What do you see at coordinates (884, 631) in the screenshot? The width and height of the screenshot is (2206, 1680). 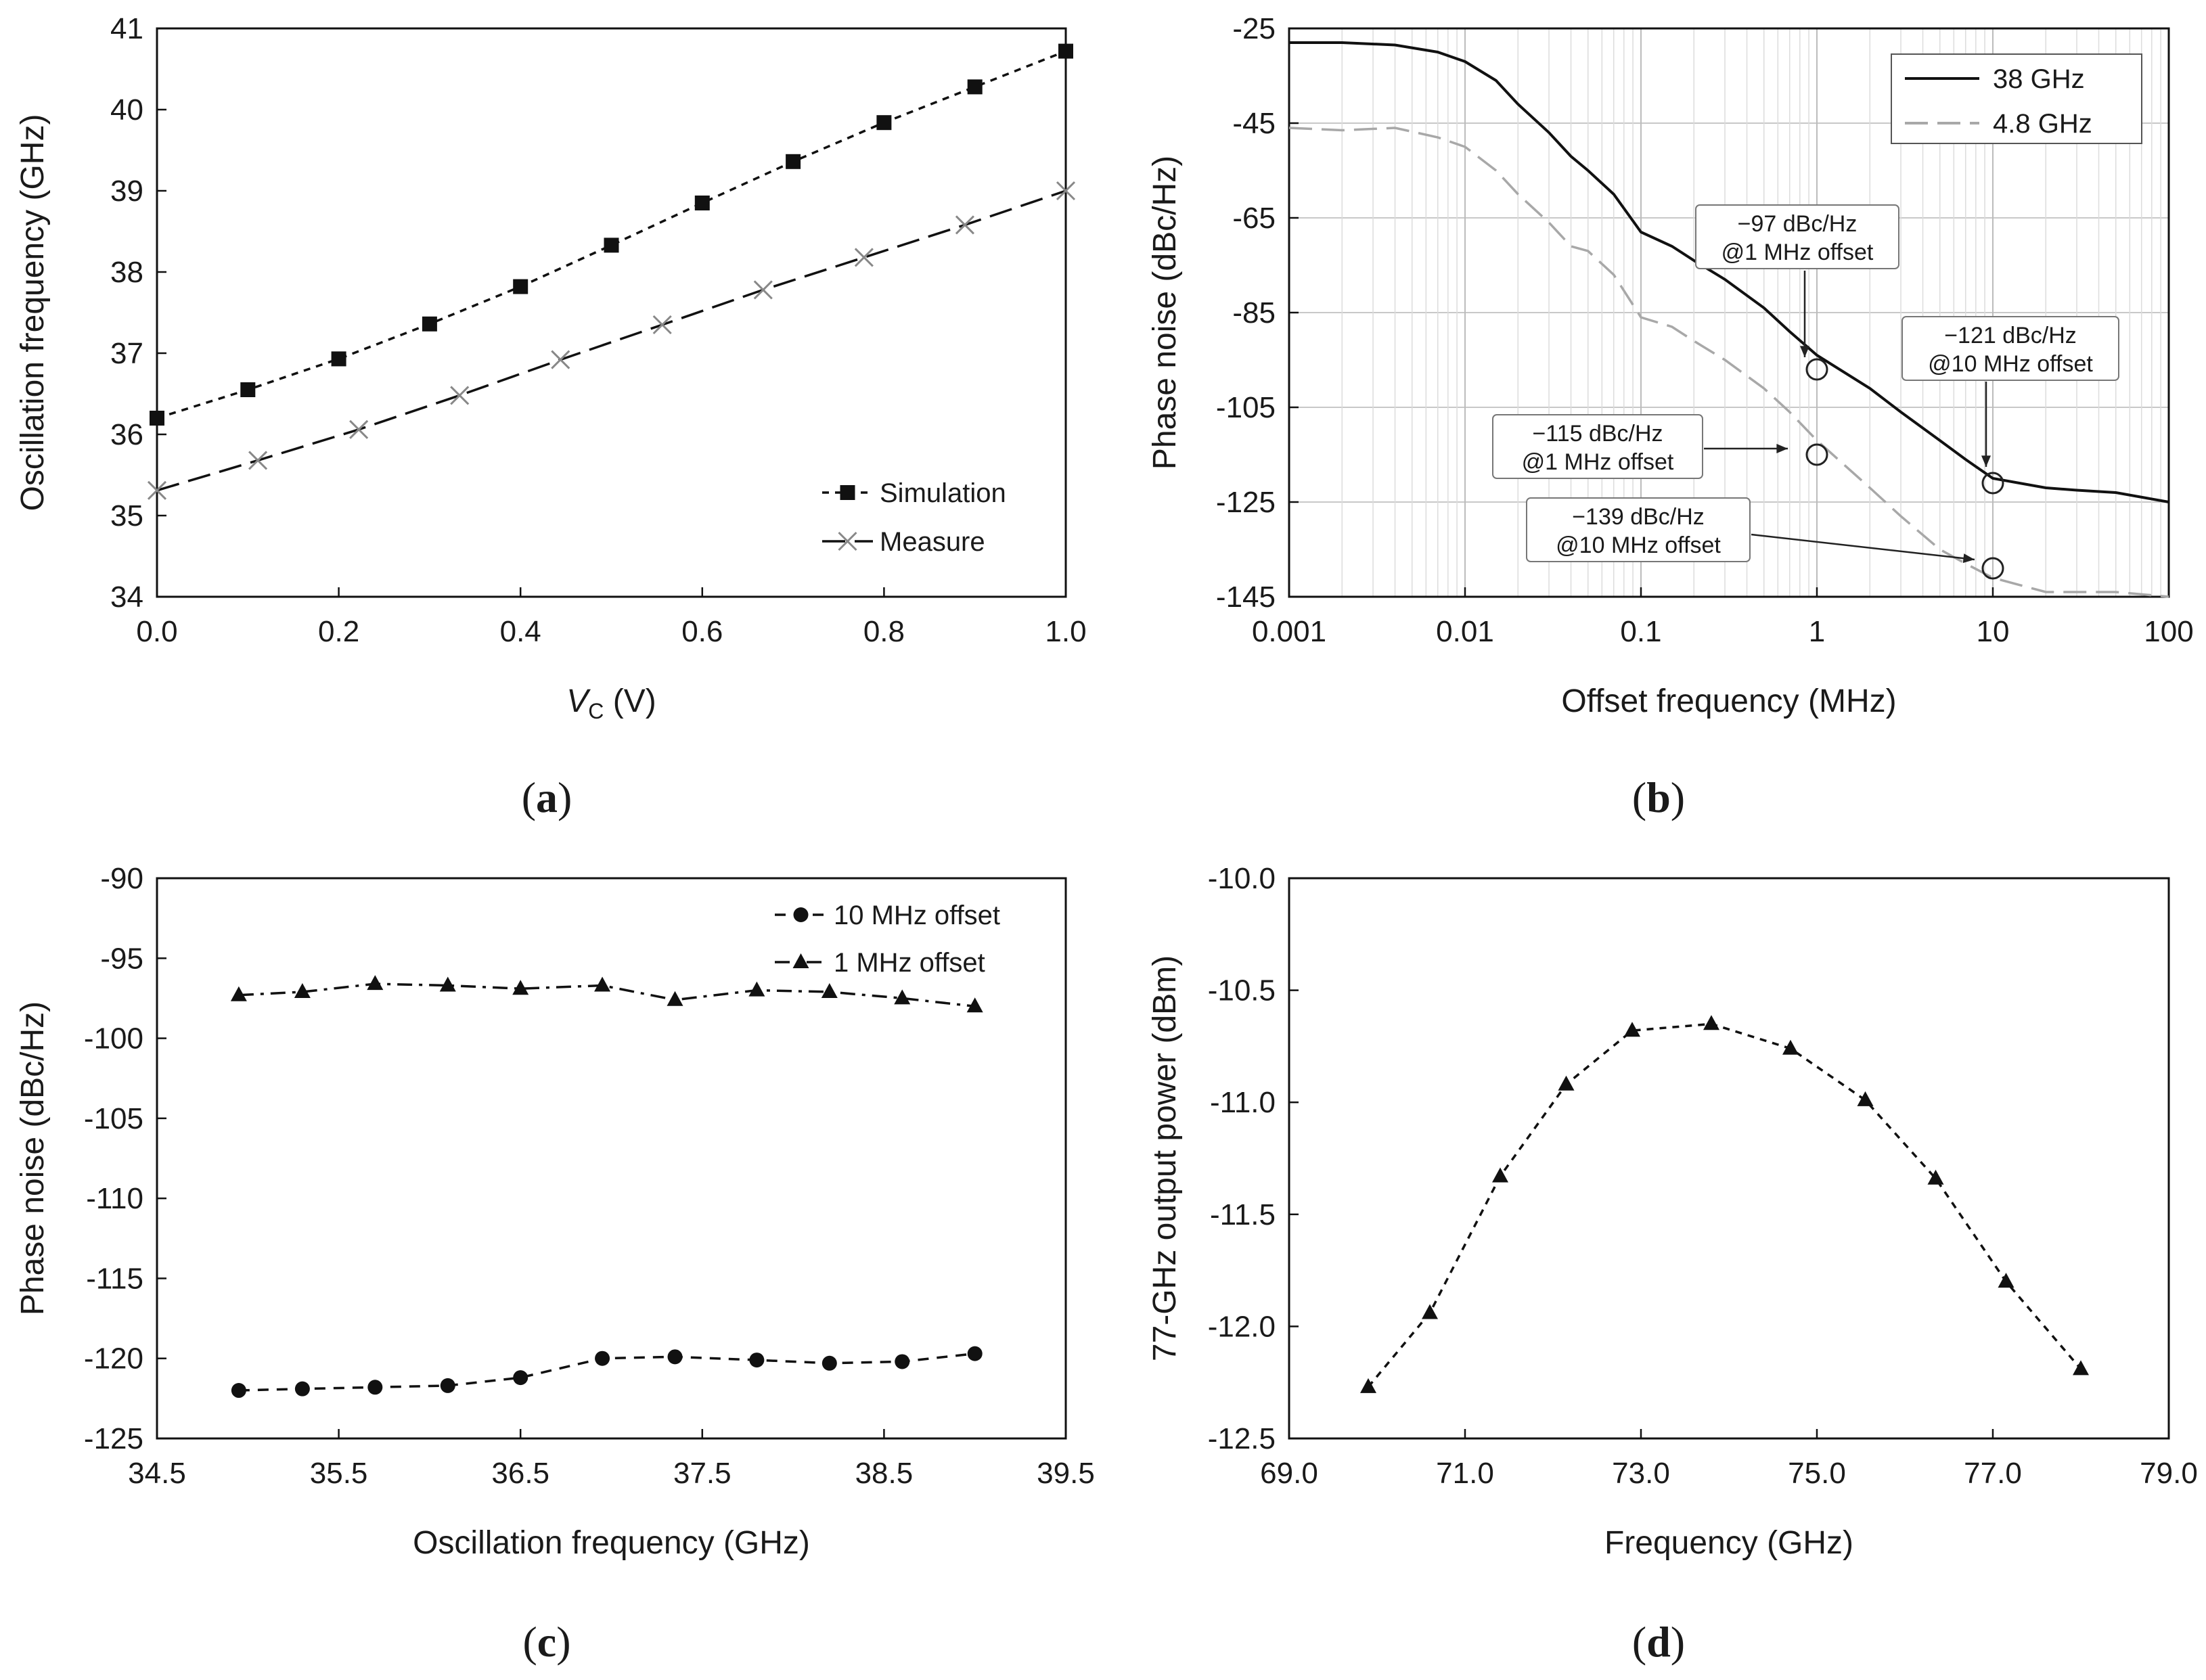 I see `x-tick-label: 0.8` at bounding box center [884, 631].